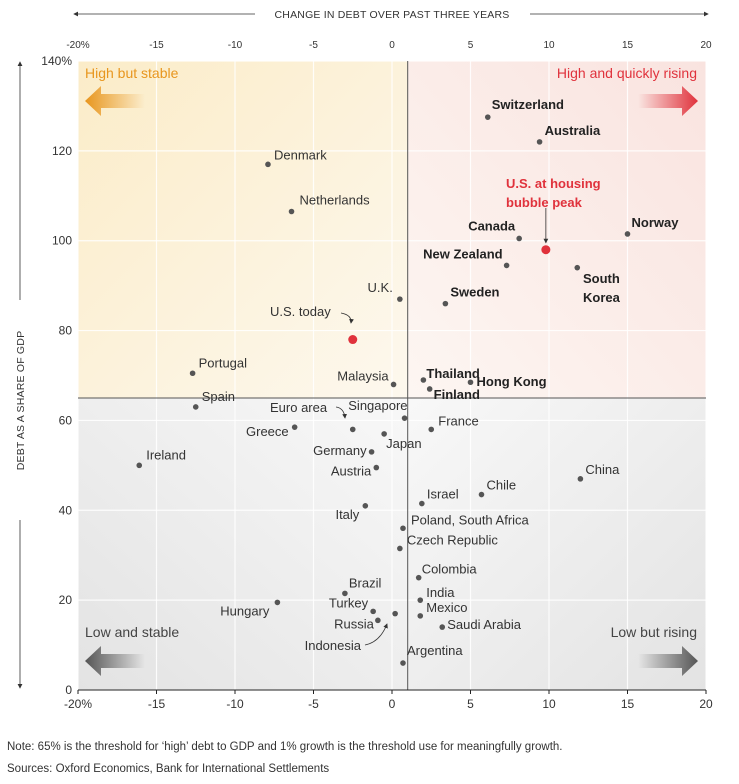  I want to click on data-label: Ireland, so click(166, 454).